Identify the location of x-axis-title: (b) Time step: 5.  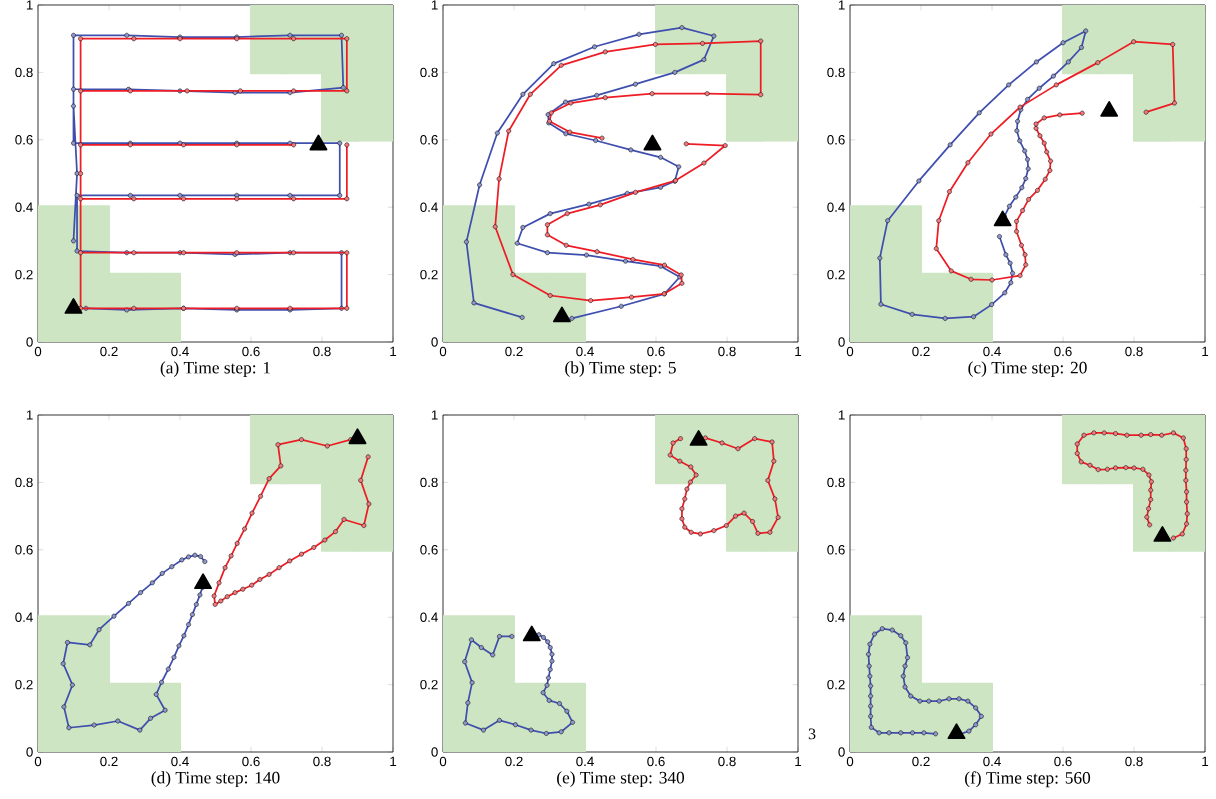
(620, 369).